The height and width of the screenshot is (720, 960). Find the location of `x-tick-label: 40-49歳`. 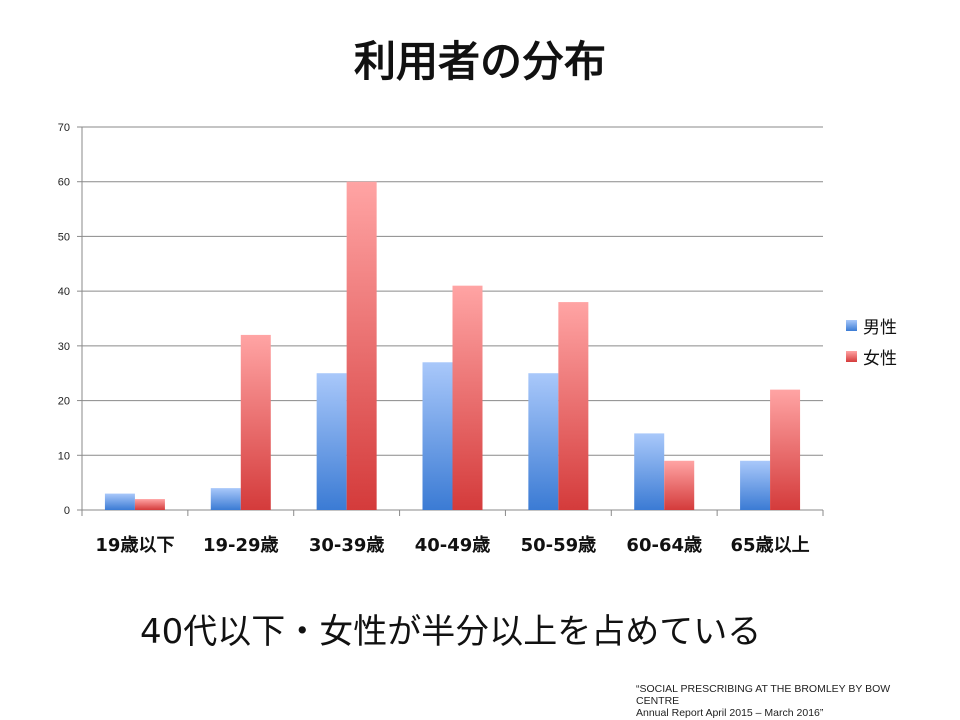

x-tick-label: 40-49歳 is located at coordinates (453, 545).